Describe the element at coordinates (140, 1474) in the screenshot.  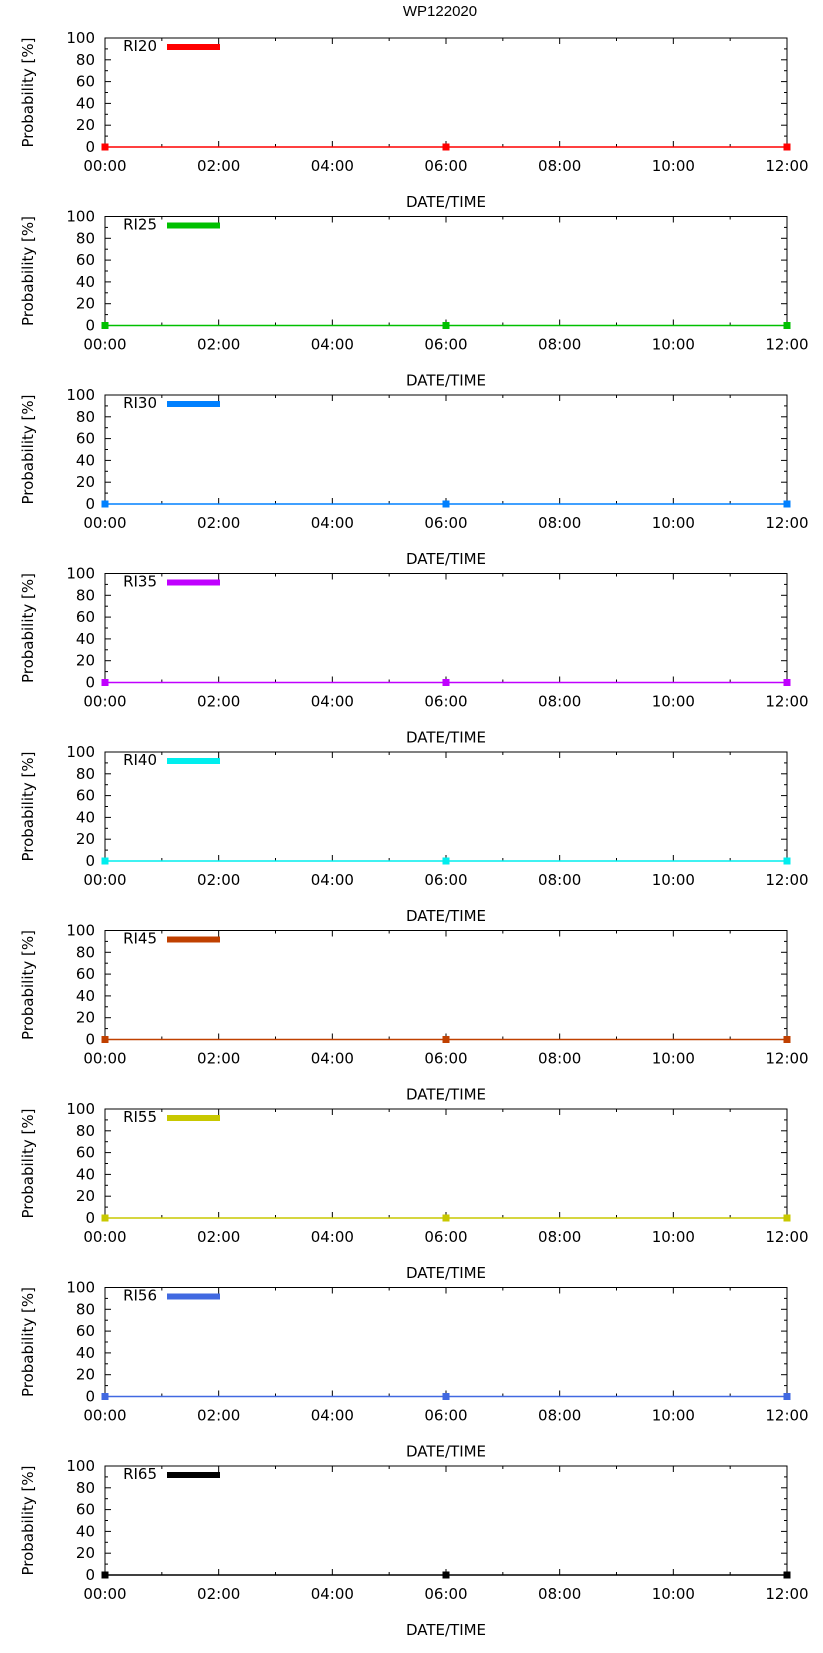
I see `legend-label: RI65` at that location.